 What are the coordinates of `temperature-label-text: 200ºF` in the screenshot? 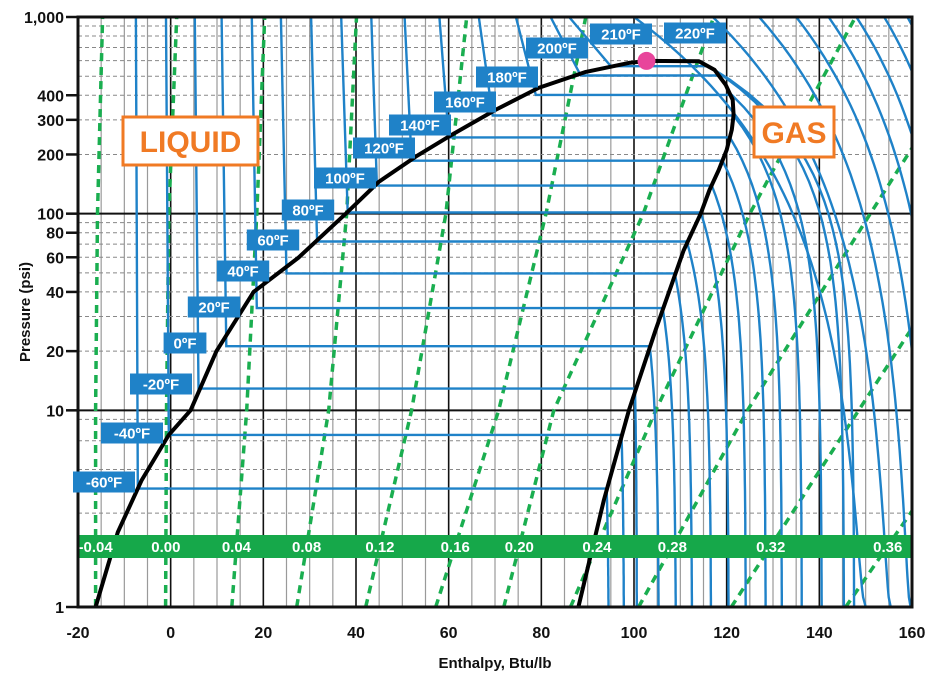 It's located at (557, 49).